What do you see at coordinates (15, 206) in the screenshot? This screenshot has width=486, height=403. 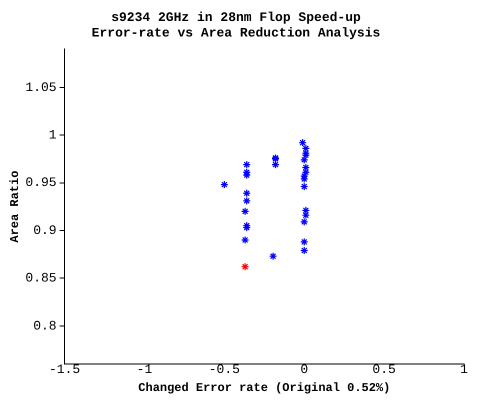 I see `y-axis-title: Area Ratio` at bounding box center [15, 206].